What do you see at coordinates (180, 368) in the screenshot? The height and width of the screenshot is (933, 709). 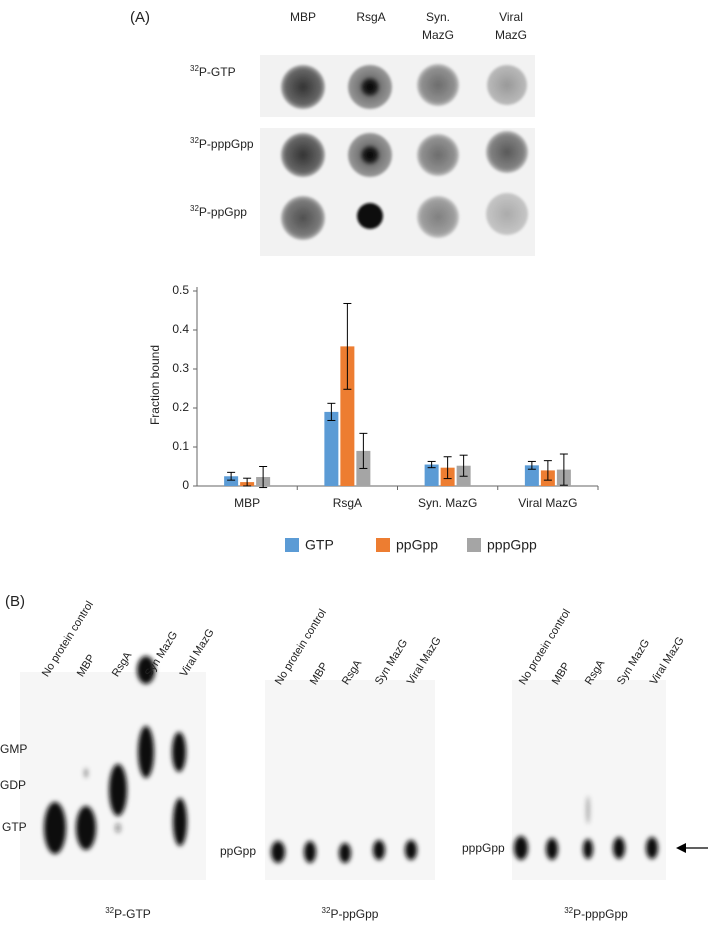 I see `y-tick-label: 0.3` at bounding box center [180, 368].